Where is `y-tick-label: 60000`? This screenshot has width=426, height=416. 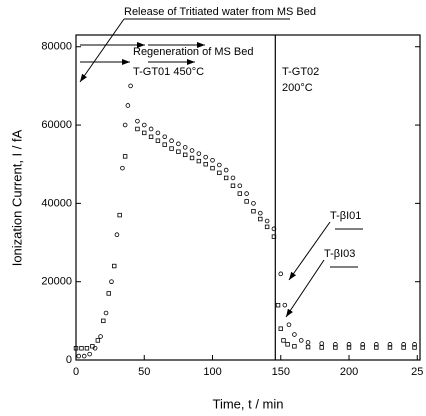
y-tick-label: 60000 is located at coordinates (56, 125).